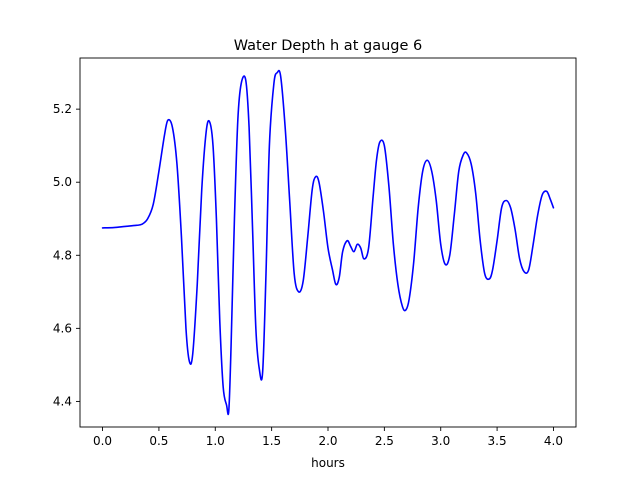 Image resolution: width=640 pixels, height=480 pixels. Describe the element at coordinates (553, 441) in the screenshot. I see `x-tick-label: 4.0` at that location.